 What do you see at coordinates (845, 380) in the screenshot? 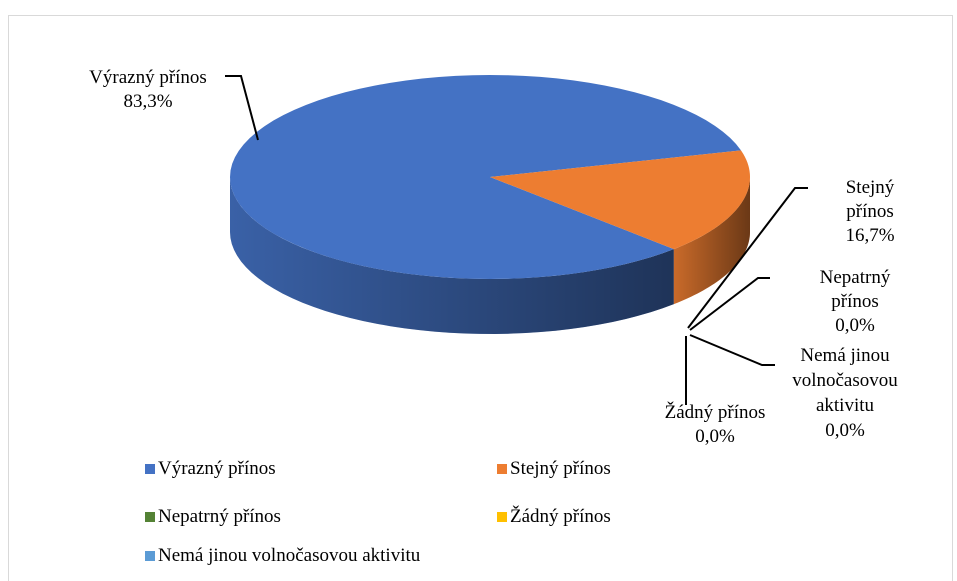
I see `data-label-name: Nemá jinou volnočasovou aktivitu` at bounding box center [845, 380].